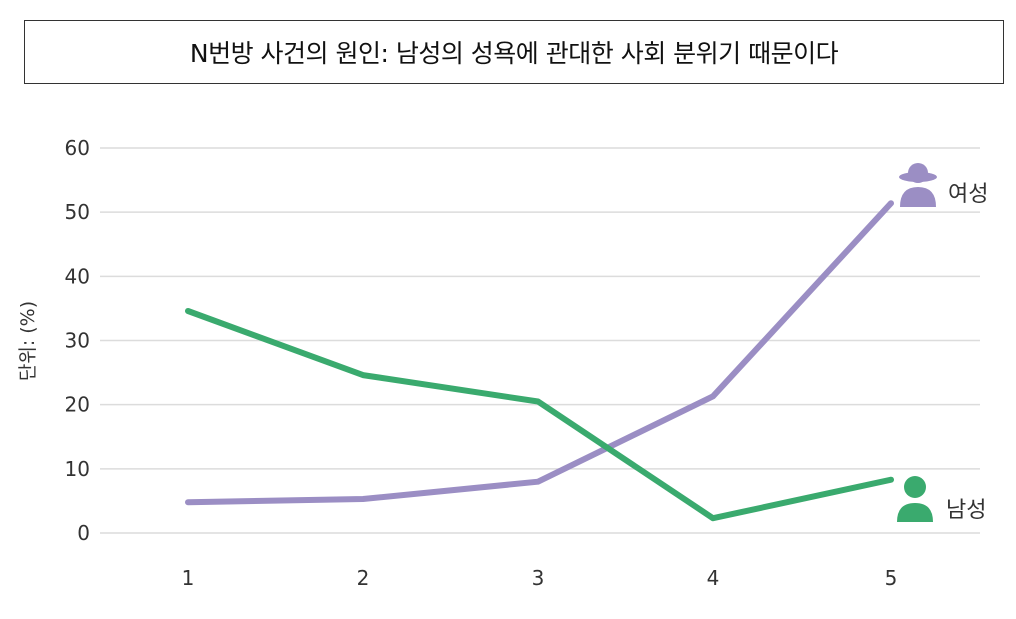 The height and width of the screenshot is (619, 1016). Describe the element at coordinates (77, 469) in the screenshot. I see `y-tick-label: 10` at that location.